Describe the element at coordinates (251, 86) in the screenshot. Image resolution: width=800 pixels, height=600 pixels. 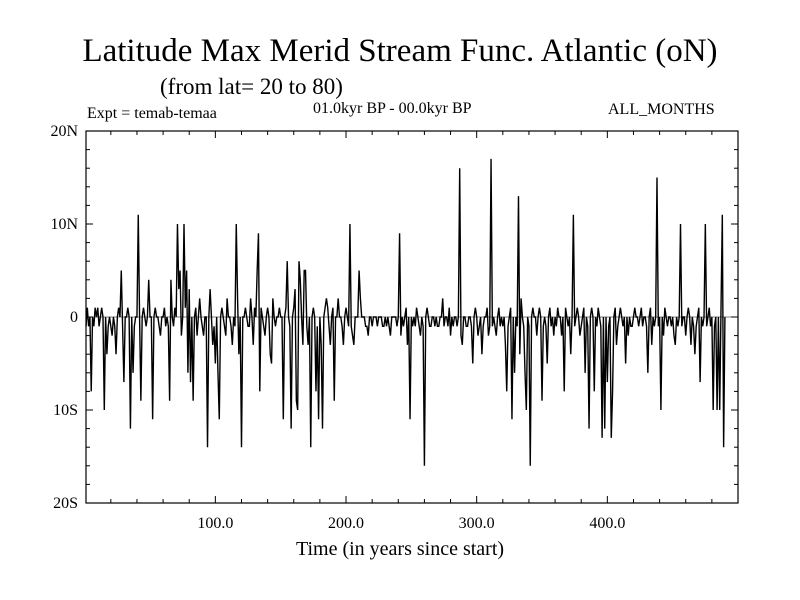
I see `chart-subtitle: (from lat= 20 to 80)` at that location.